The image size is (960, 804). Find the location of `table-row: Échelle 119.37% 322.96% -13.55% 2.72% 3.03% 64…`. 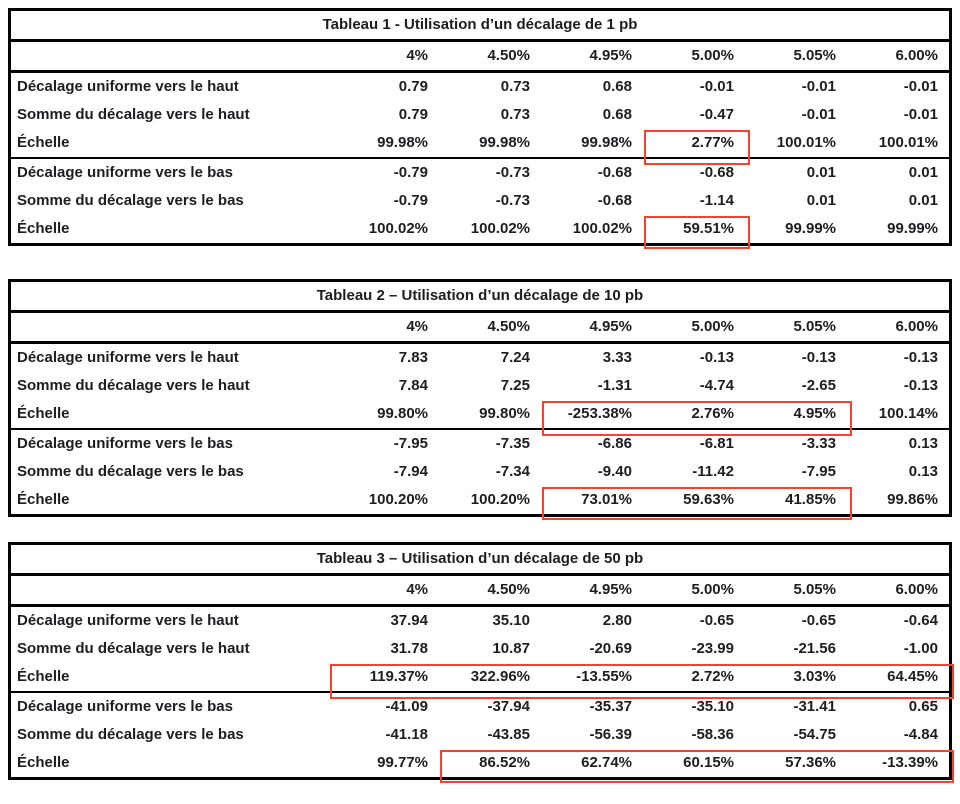

table-row: Échelle 119.37% 322.96% -13.55% 2.72% 3.03% 64… is located at coordinates (480, 678).